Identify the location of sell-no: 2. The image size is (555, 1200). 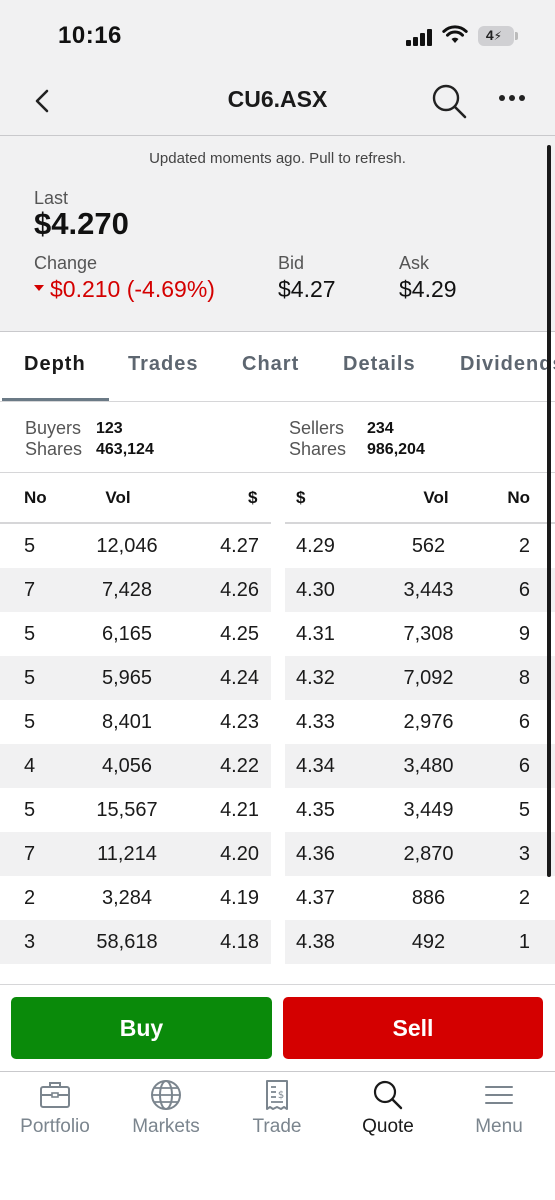
(524, 546).